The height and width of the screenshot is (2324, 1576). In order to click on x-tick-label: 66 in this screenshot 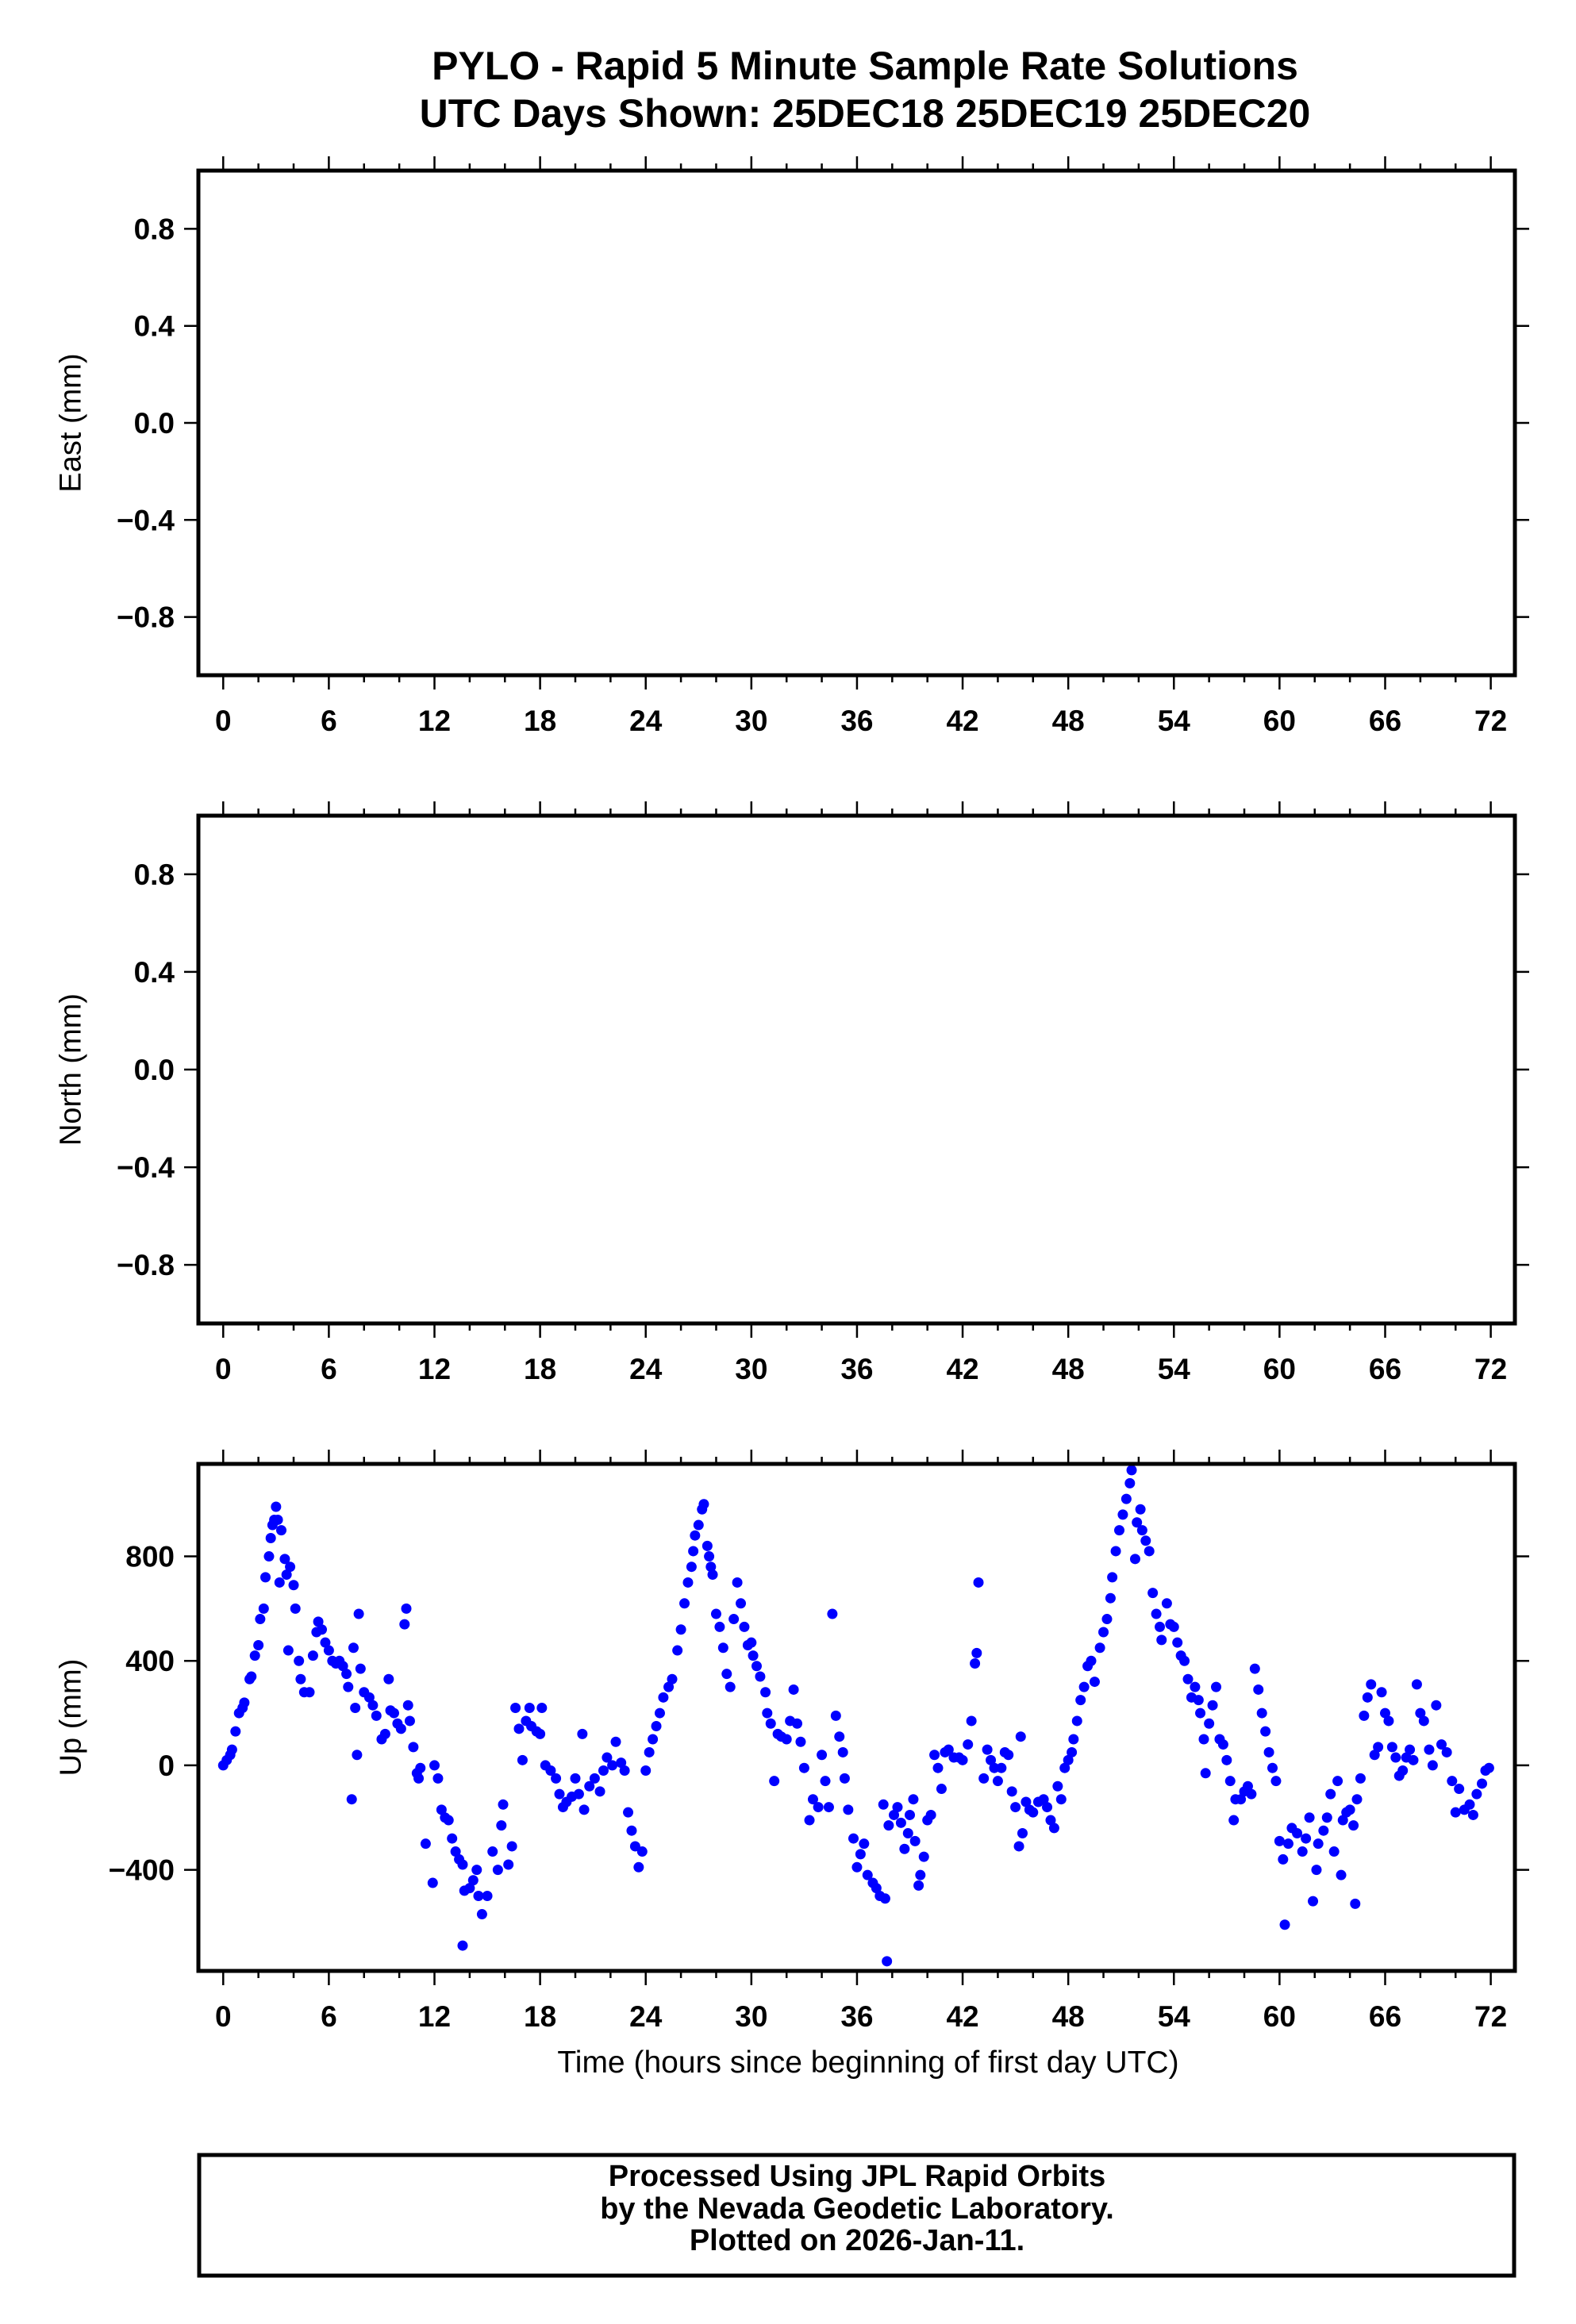, I will do `click(1385, 1369)`.